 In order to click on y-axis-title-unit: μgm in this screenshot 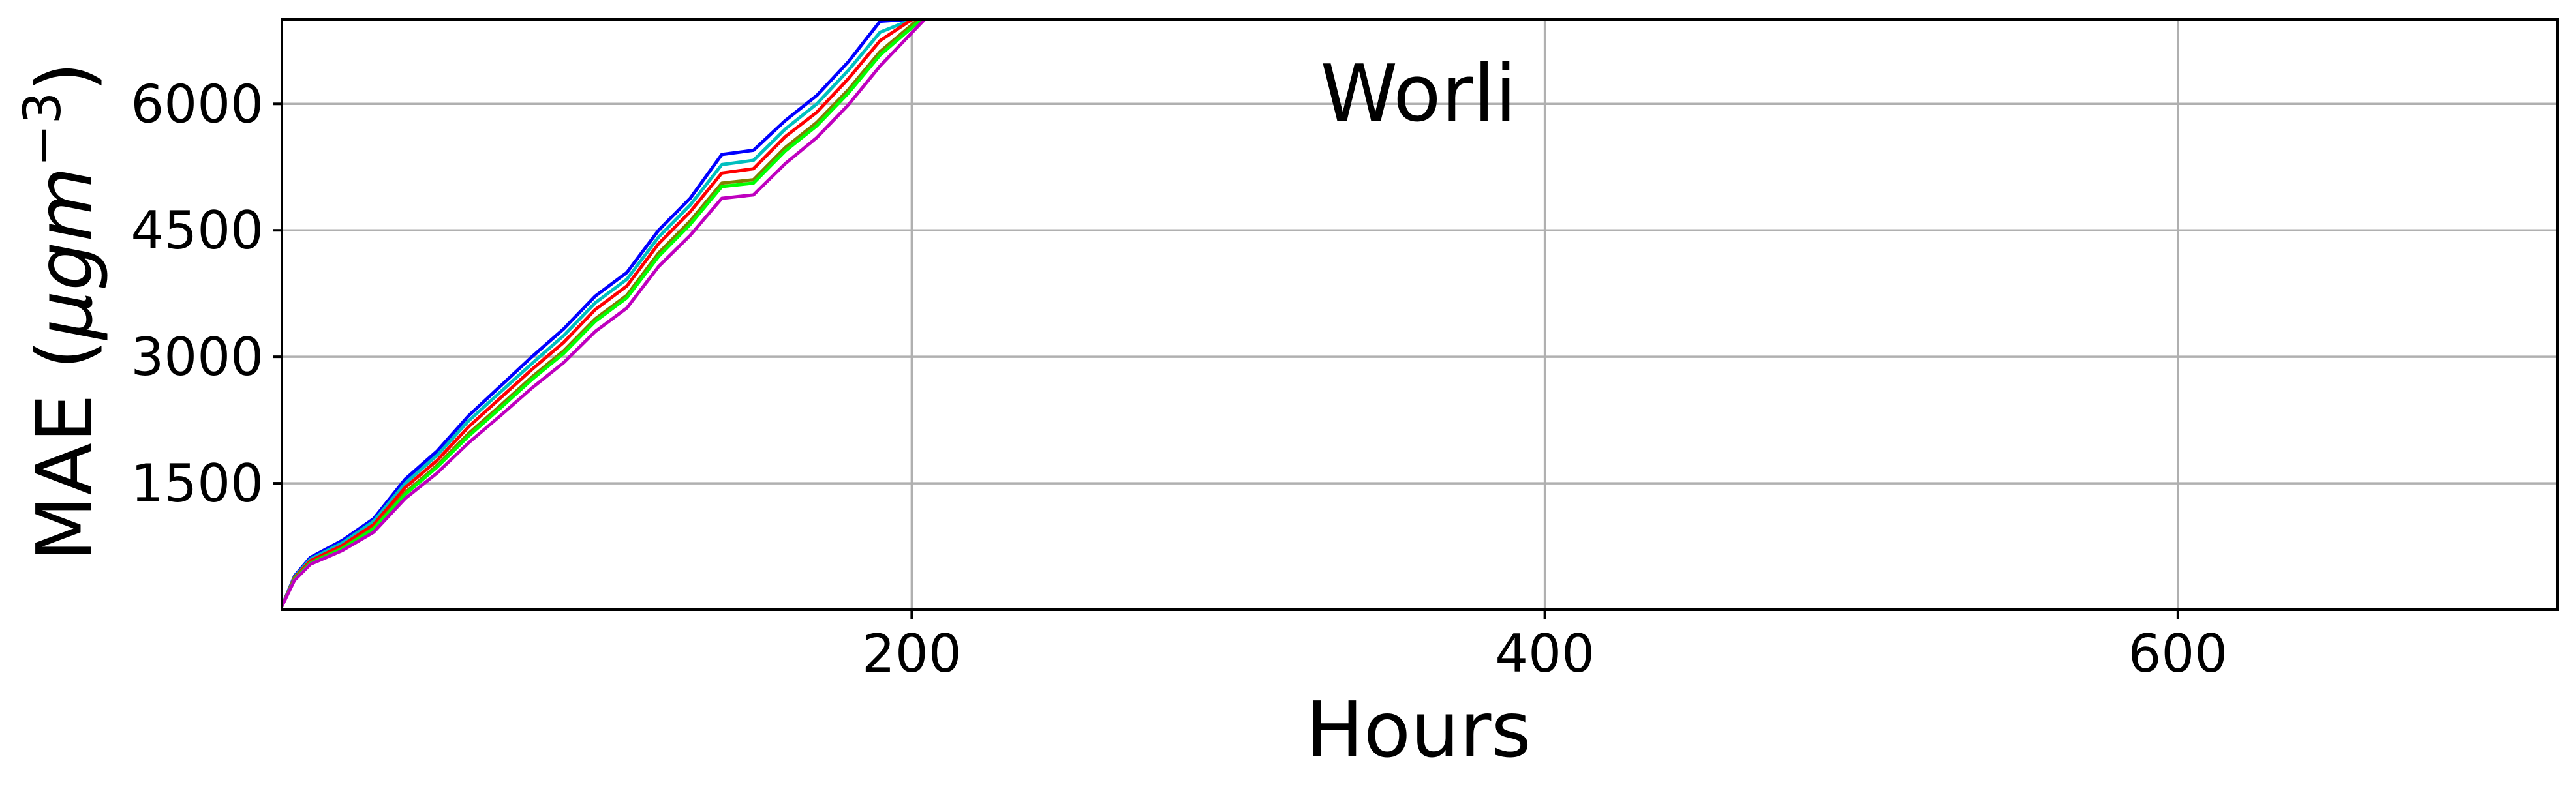, I will do `click(65, 254)`.